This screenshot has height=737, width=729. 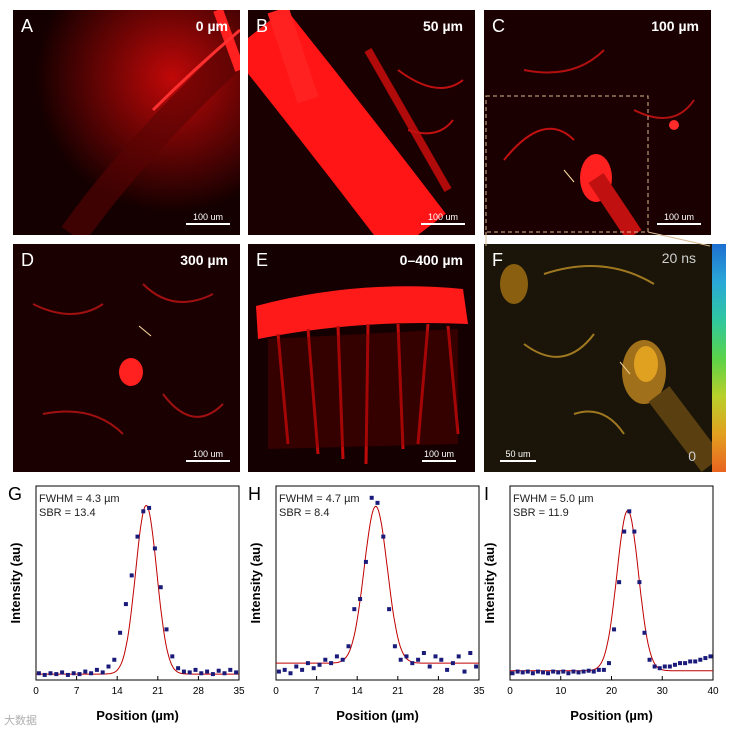 I want to click on panel-e-3d-render, so click(x=361, y=358).